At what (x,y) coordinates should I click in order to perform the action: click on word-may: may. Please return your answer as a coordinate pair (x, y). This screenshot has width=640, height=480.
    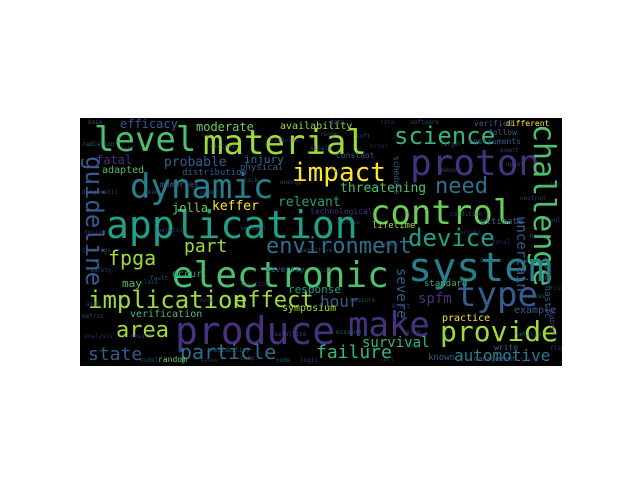
    Looking at the image, I should click on (132, 283).